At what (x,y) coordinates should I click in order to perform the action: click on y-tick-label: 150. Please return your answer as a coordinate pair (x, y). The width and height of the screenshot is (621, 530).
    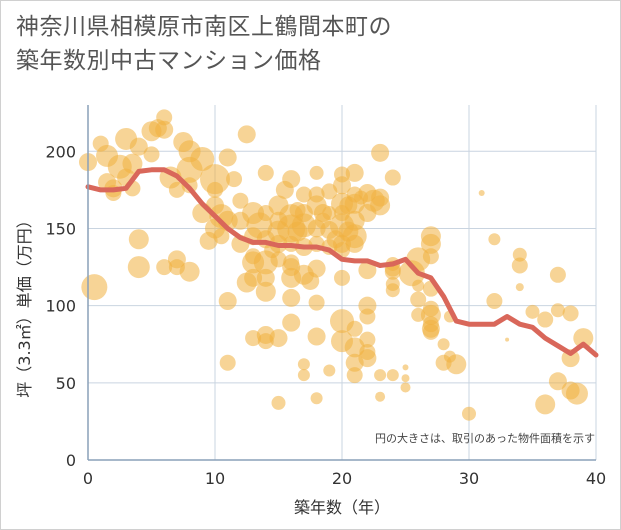
    Looking at the image, I should click on (60, 228).